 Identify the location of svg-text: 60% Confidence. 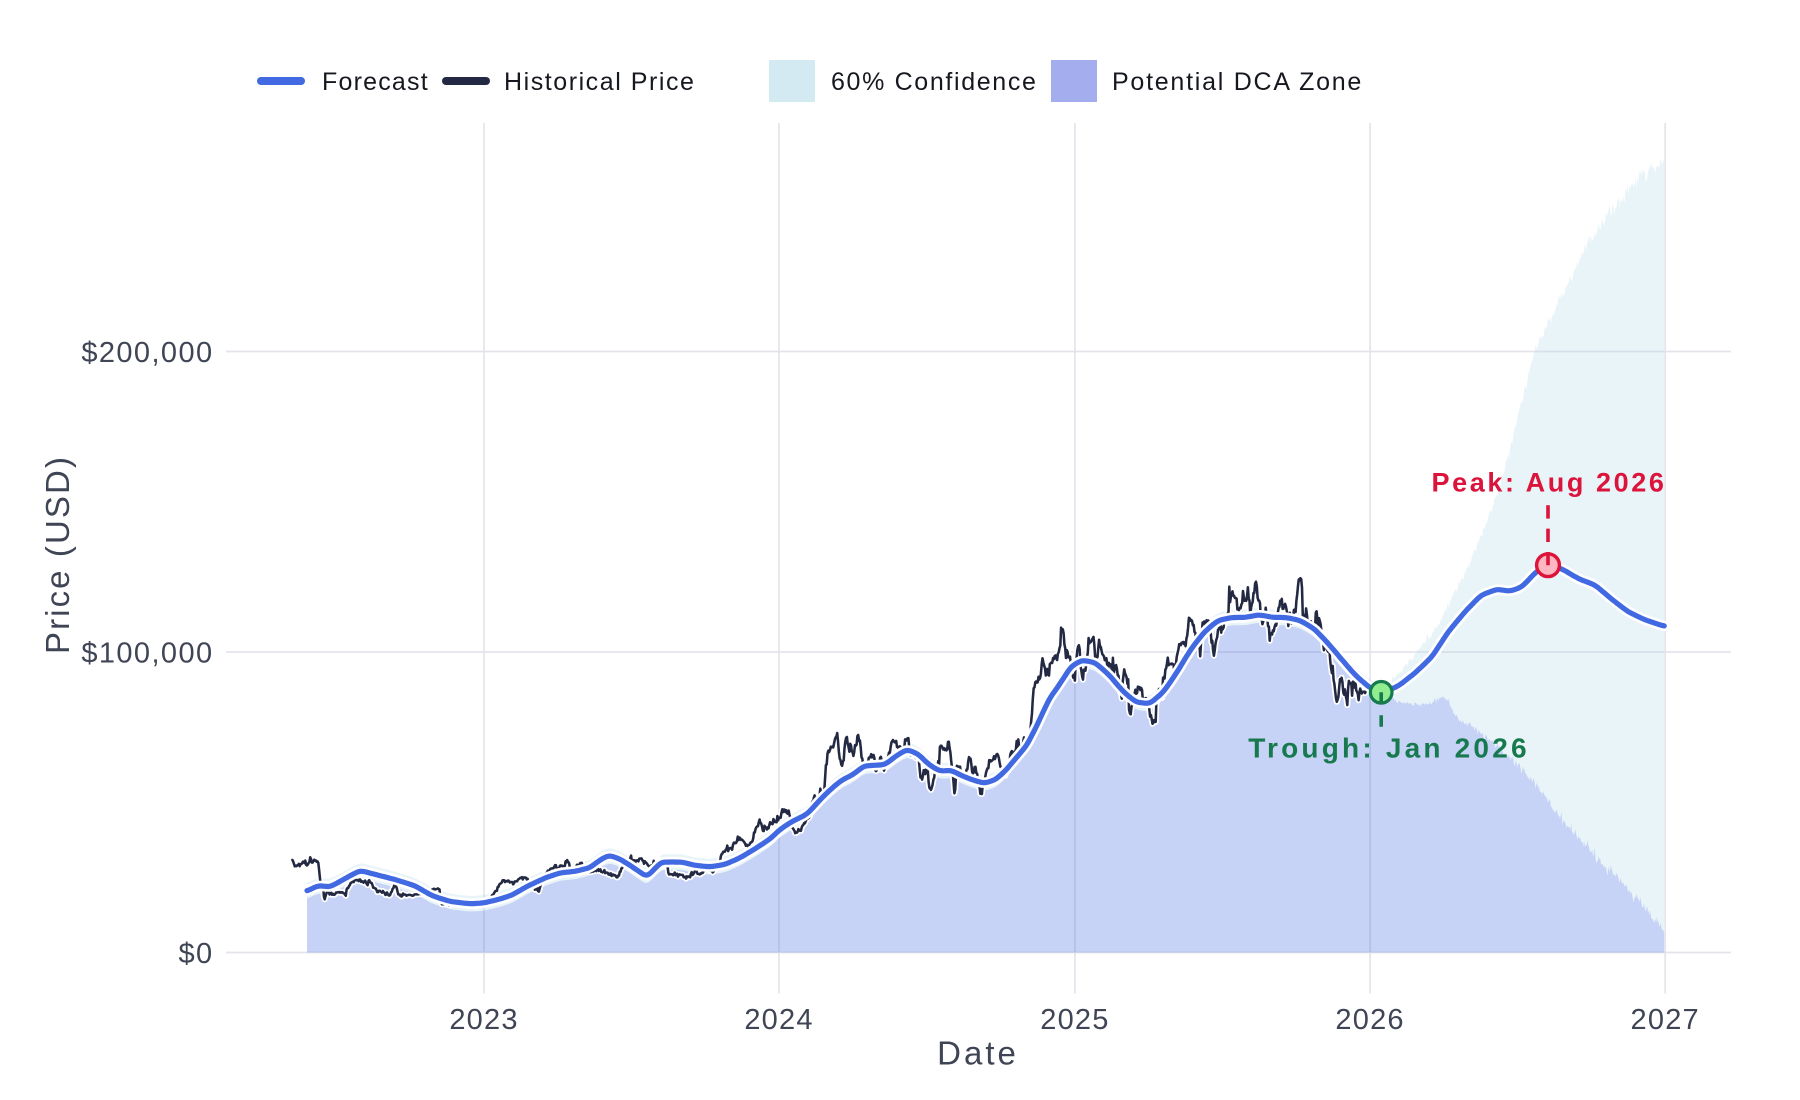
(934, 82).